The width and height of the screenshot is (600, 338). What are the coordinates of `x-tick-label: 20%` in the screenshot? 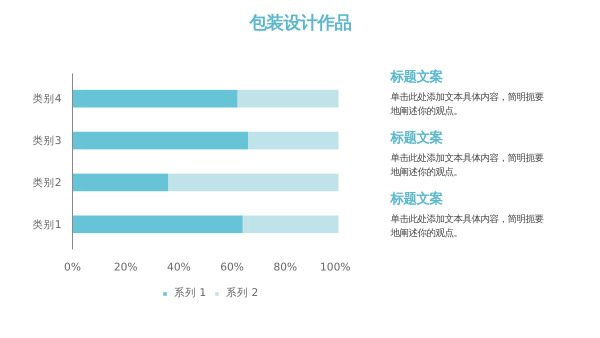 It's located at (126, 267).